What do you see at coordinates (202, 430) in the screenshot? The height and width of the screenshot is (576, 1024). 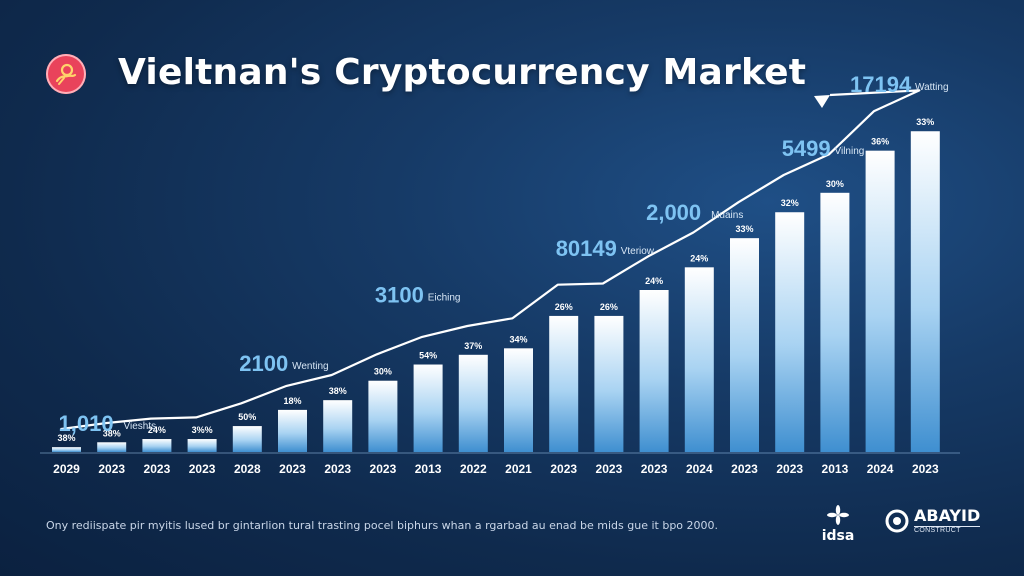 I see `bar-value-label: 3%%` at bounding box center [202, 430].